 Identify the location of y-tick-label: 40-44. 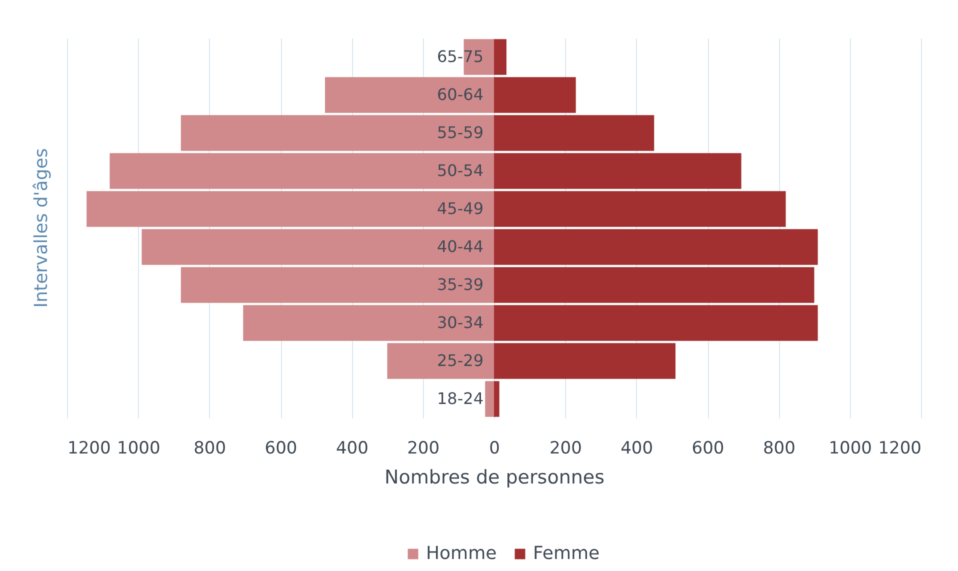
(460, 246).